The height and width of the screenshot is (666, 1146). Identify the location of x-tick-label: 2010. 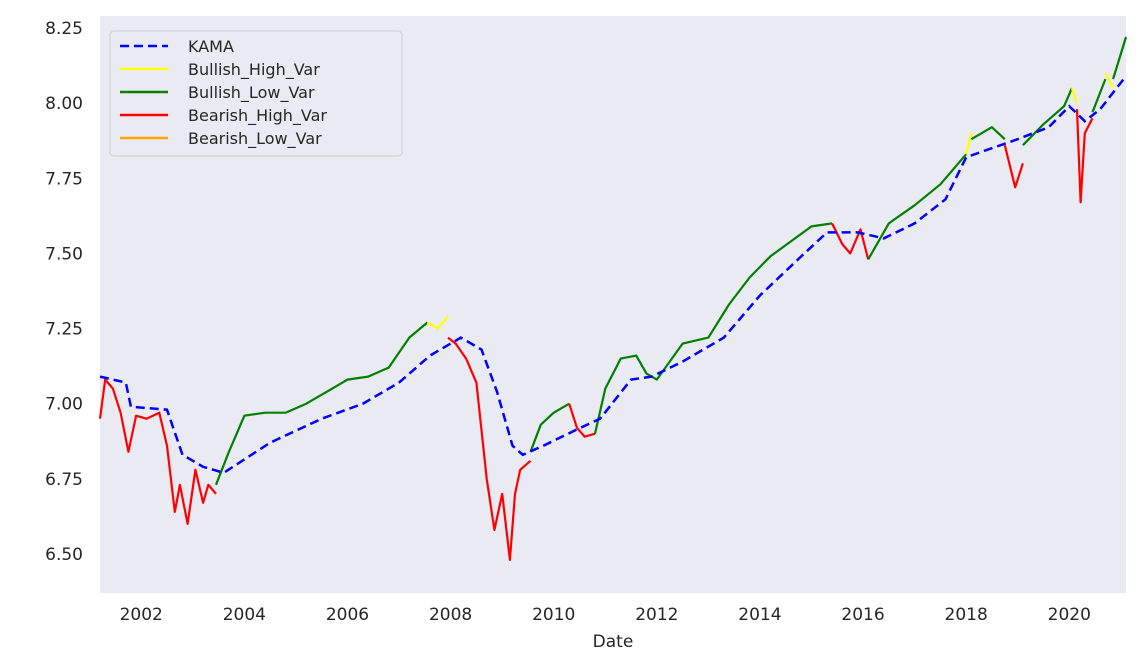
(553, 615).